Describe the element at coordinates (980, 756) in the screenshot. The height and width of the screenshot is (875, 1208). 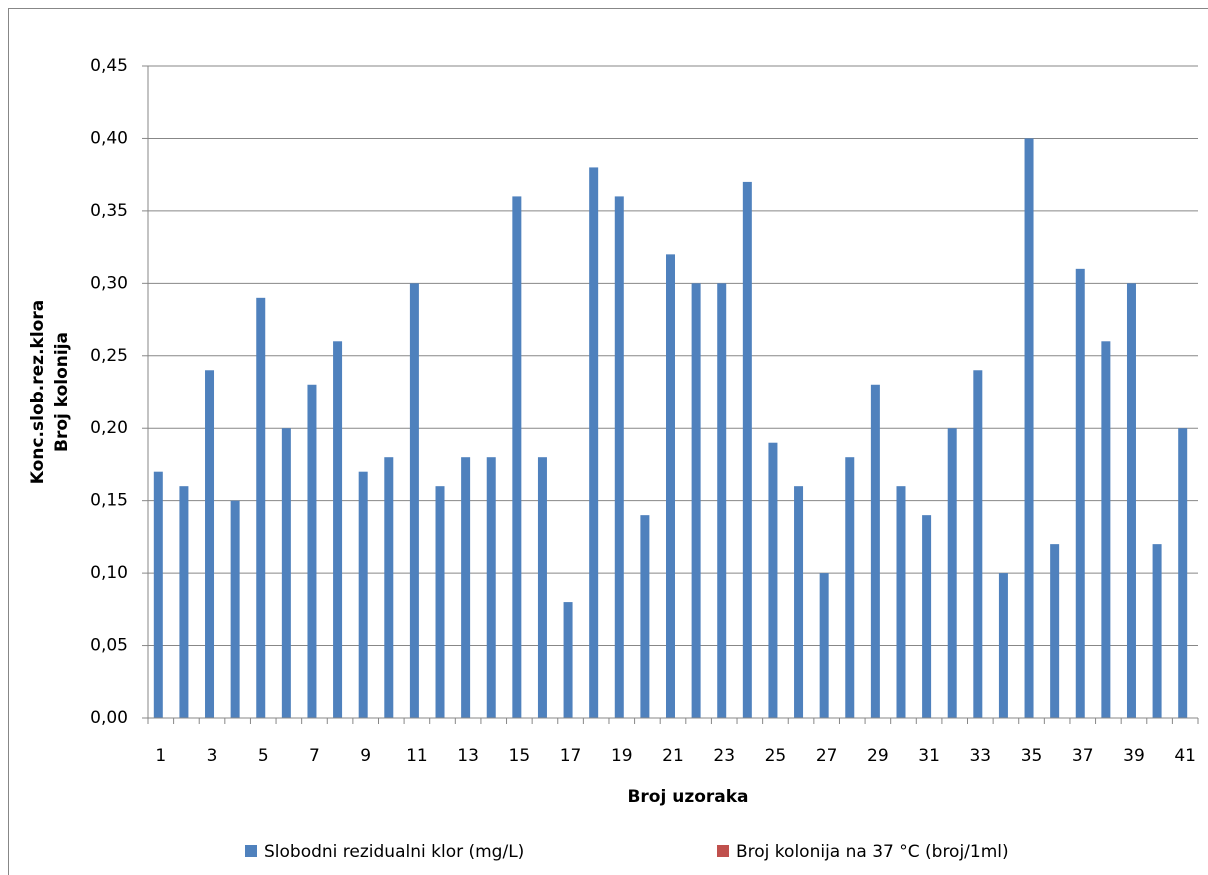
I see `x-tick-label: 33` at that location.